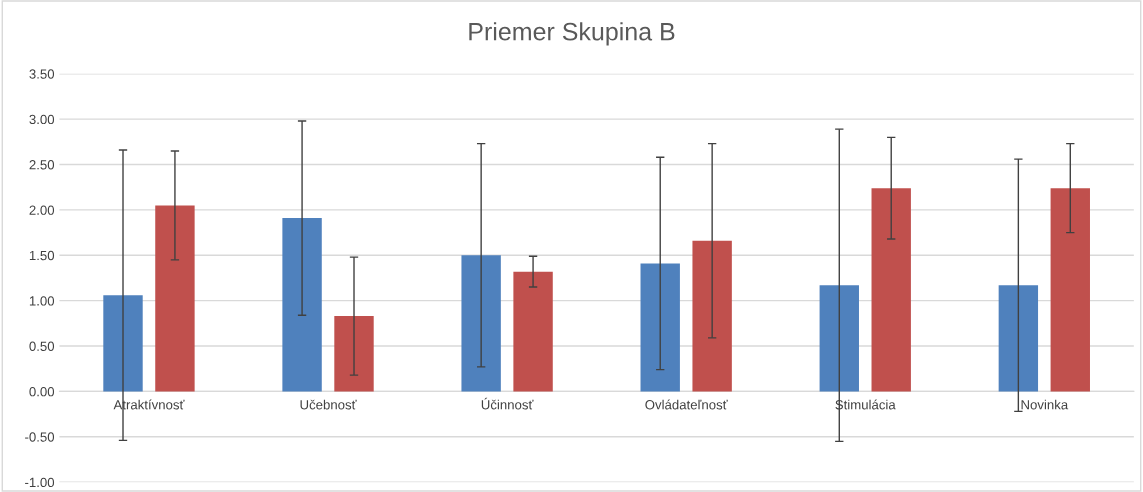 Image resolution: width=1143 pixels, height=492 pixels. I want to click on y-tick-label: 0.50, so click(42, 346).